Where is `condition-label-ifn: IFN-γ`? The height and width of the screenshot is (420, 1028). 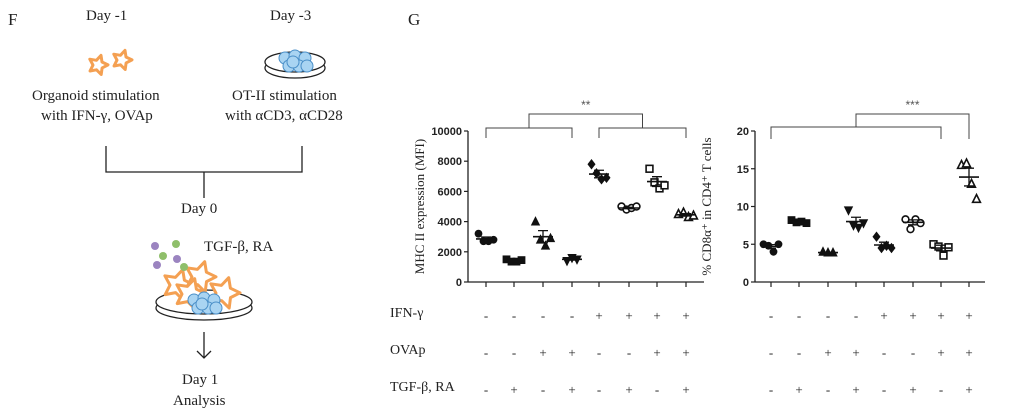 condition-label-ifn: IFN-γ is located at coordinates (407, 313).